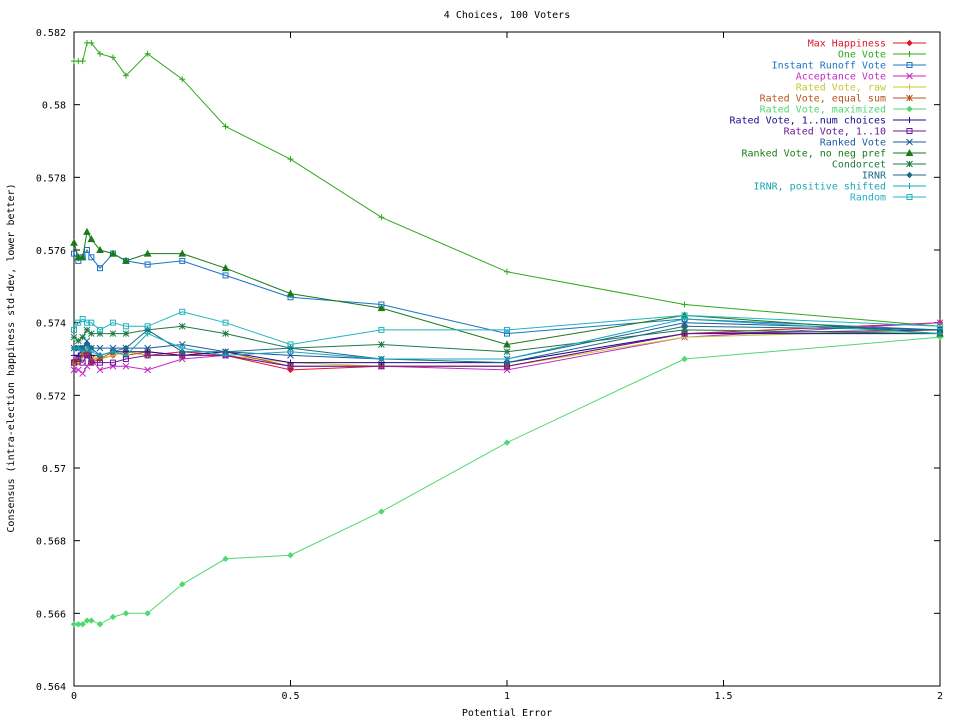  Describe the element at coordinates (882, 55) in the screenshot. I see `legend-item: One Vote` at that location.